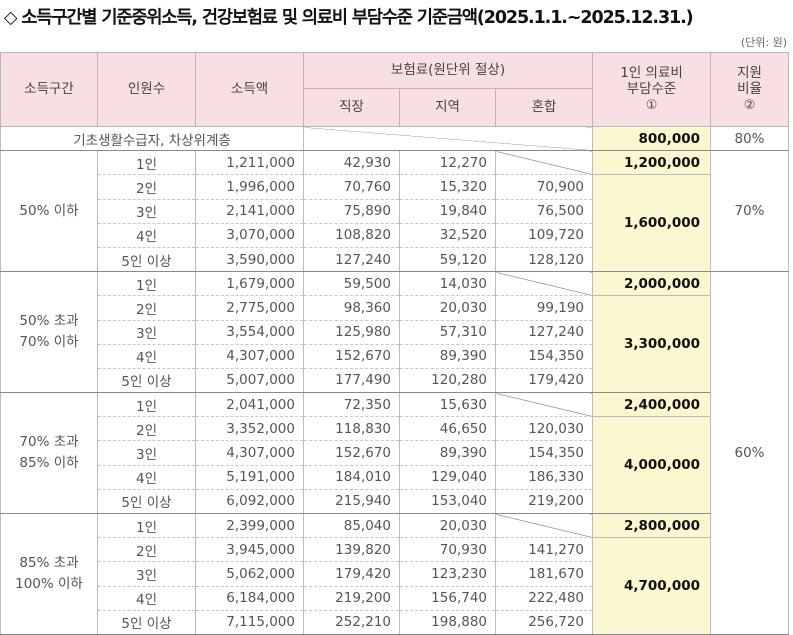 This screenshot has width=793, height=635. Describe the element at coordinates (49, 89) in the screenshot. I see `header-bracket: 소득구간` at that location.